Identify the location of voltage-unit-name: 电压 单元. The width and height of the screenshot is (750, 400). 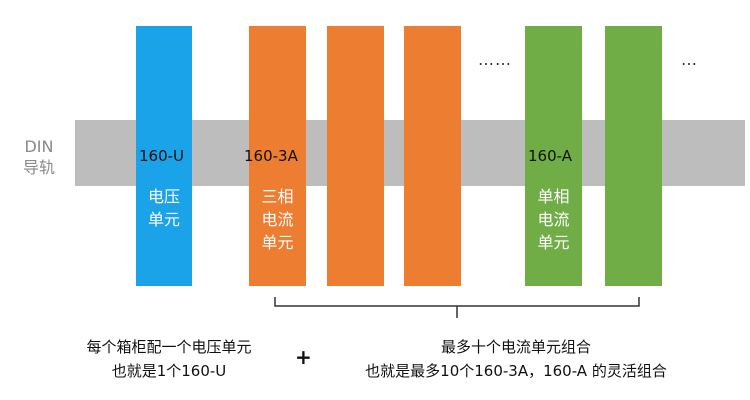
(164, 208).